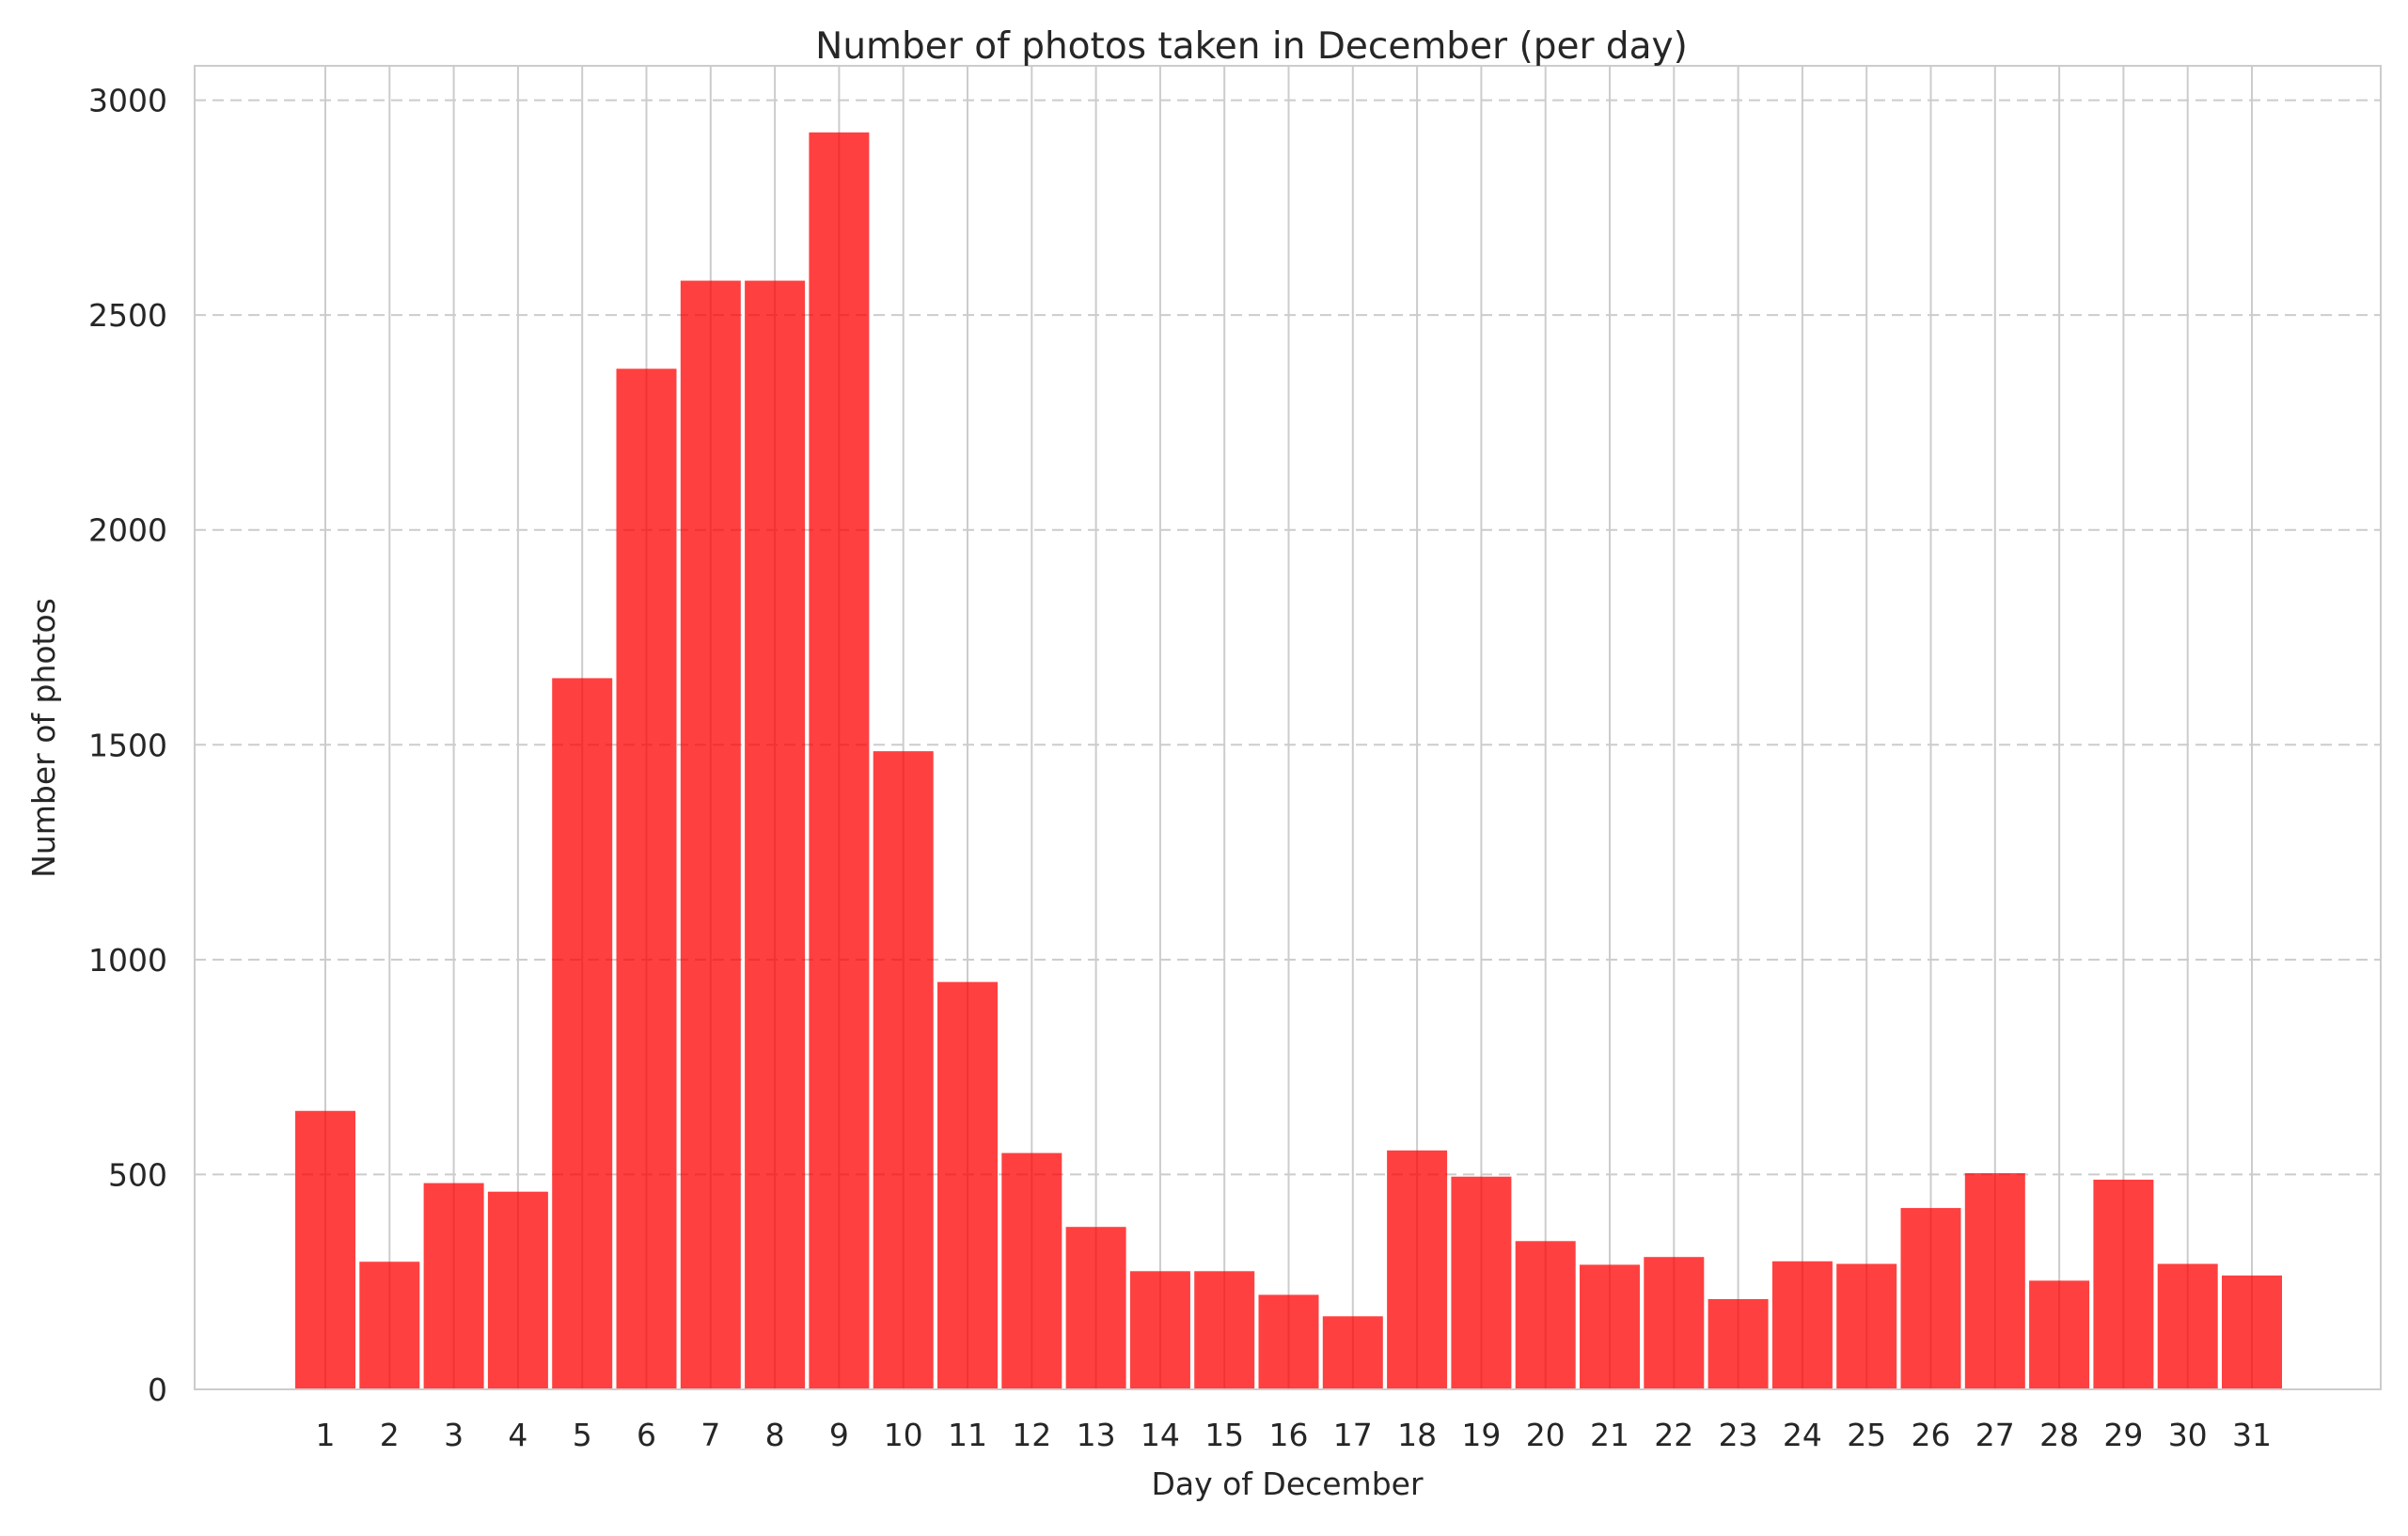  I want to click on x-tick-label: 17, so click(1353, 1435).